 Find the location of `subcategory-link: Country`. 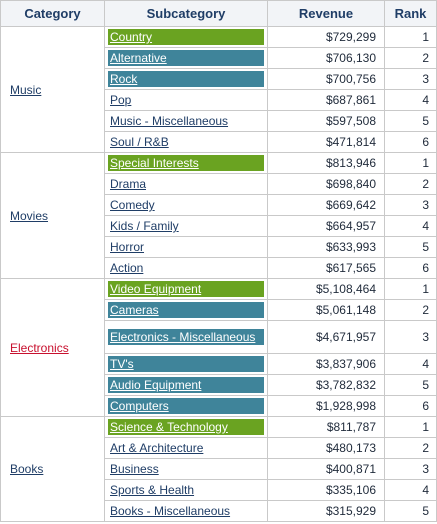

subcategory-link: Country is located at coordinates (186, 37).